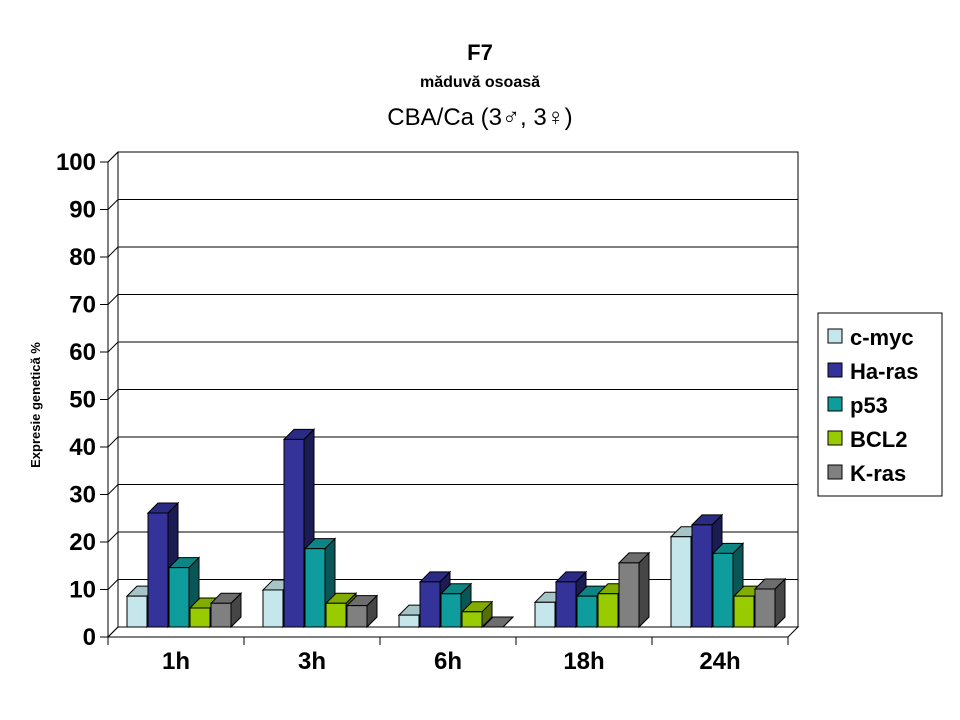 This screenshot has height=720, width=960. I want to click on bar-p53-24h, so click(723, 590).